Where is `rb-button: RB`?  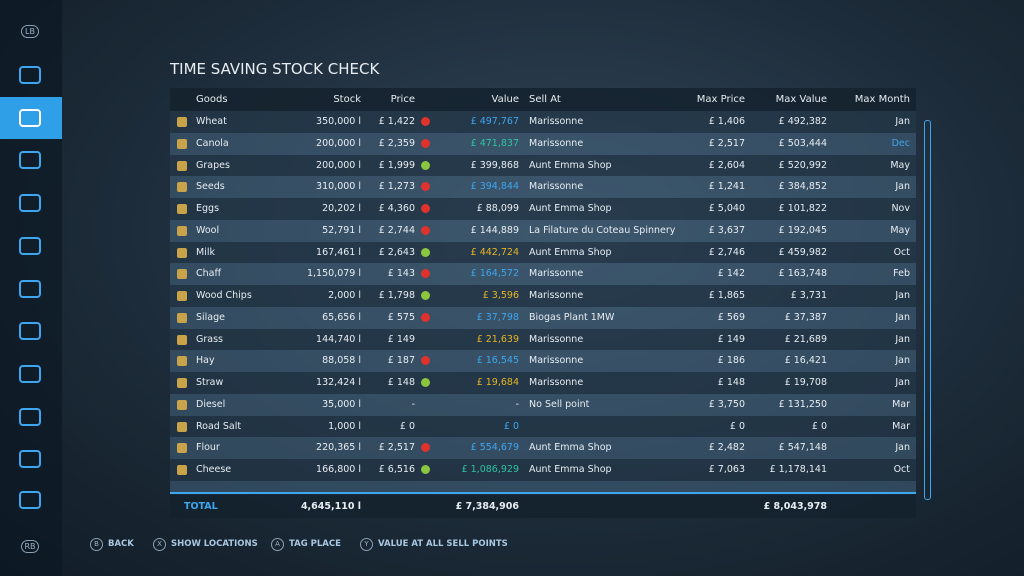 rb-button: RB is located at coordinates (30, 546).